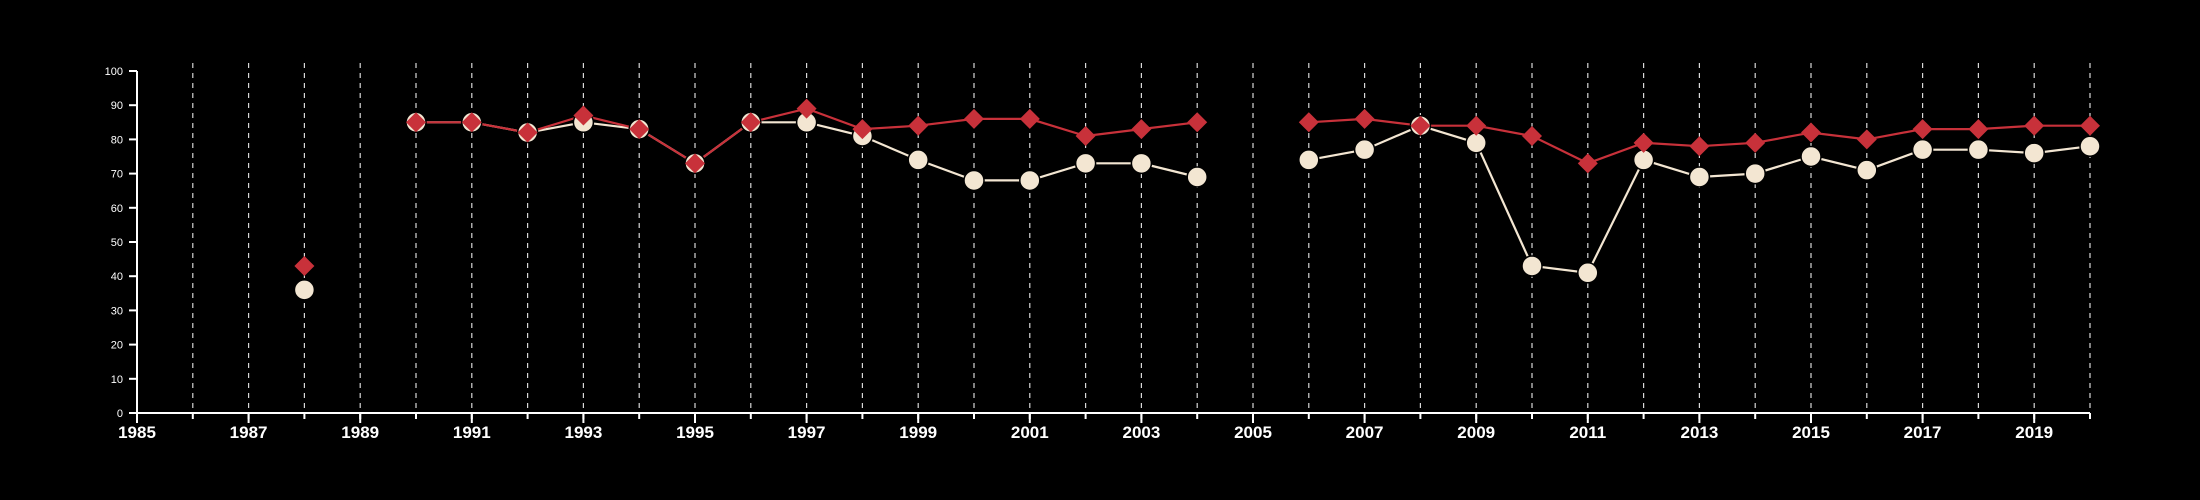  Describe the element at coordinates (360, 432) in the screenshot. I see `x-tick-label-1989: 1989` at that location.